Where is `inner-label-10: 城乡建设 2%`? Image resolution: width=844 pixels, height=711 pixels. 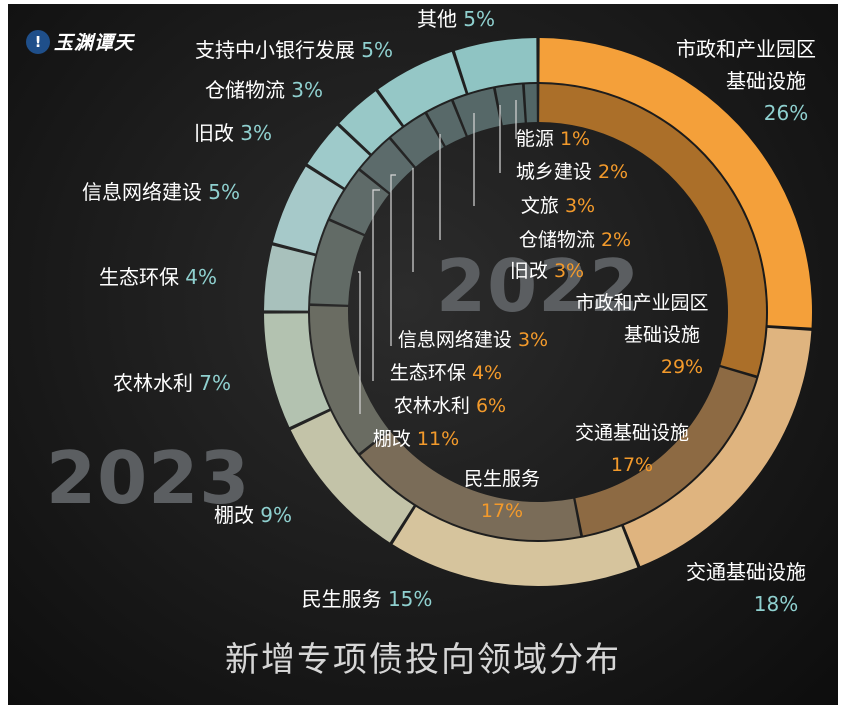
inner-label-10: 城乡建设 2% is located at coordinates (572, 172).